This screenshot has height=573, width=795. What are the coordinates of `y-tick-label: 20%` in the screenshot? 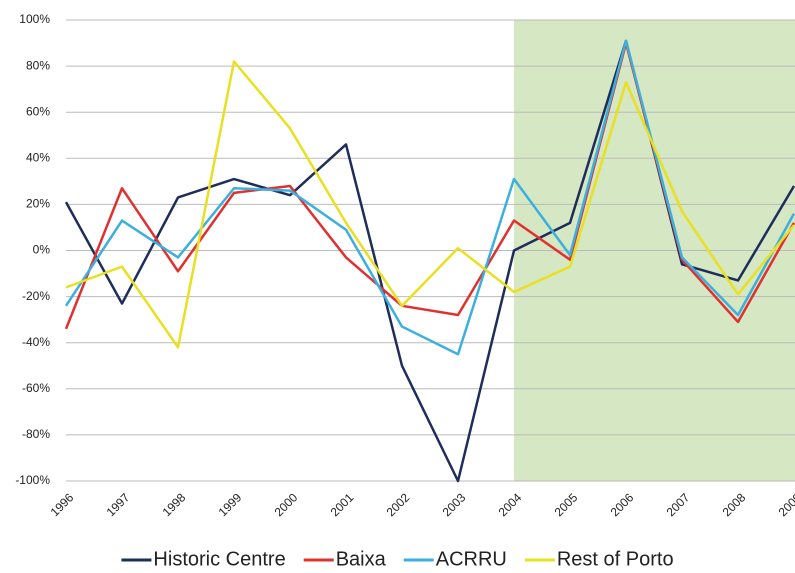 It's located at (38, 204).